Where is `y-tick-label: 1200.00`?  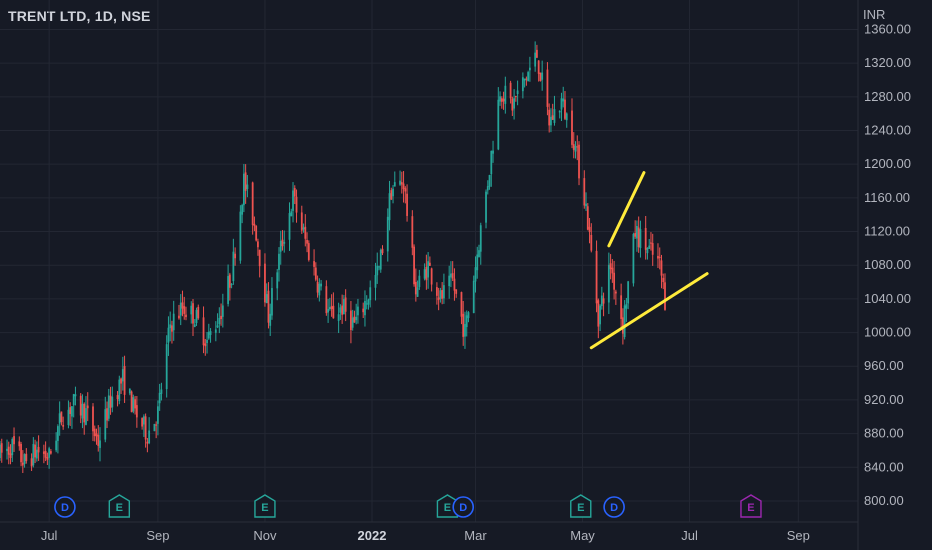 y-tick-label: 1200.00 is located at coordinates (887, 163).